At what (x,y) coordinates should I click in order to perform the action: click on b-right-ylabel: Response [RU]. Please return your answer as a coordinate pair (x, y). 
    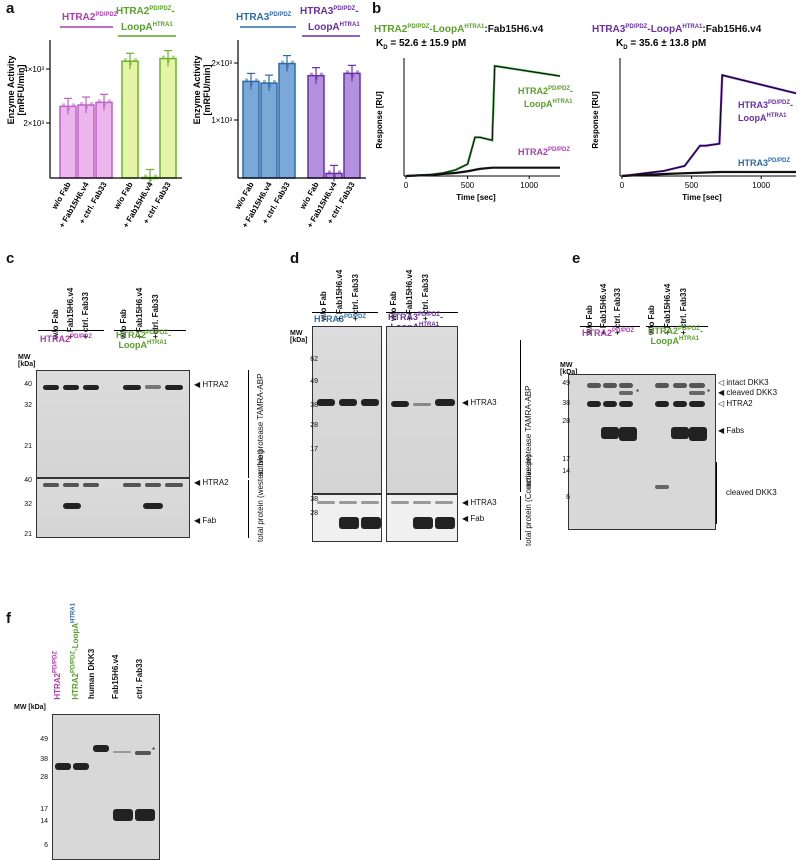
    Looking at the image, I should click on (595, 120).